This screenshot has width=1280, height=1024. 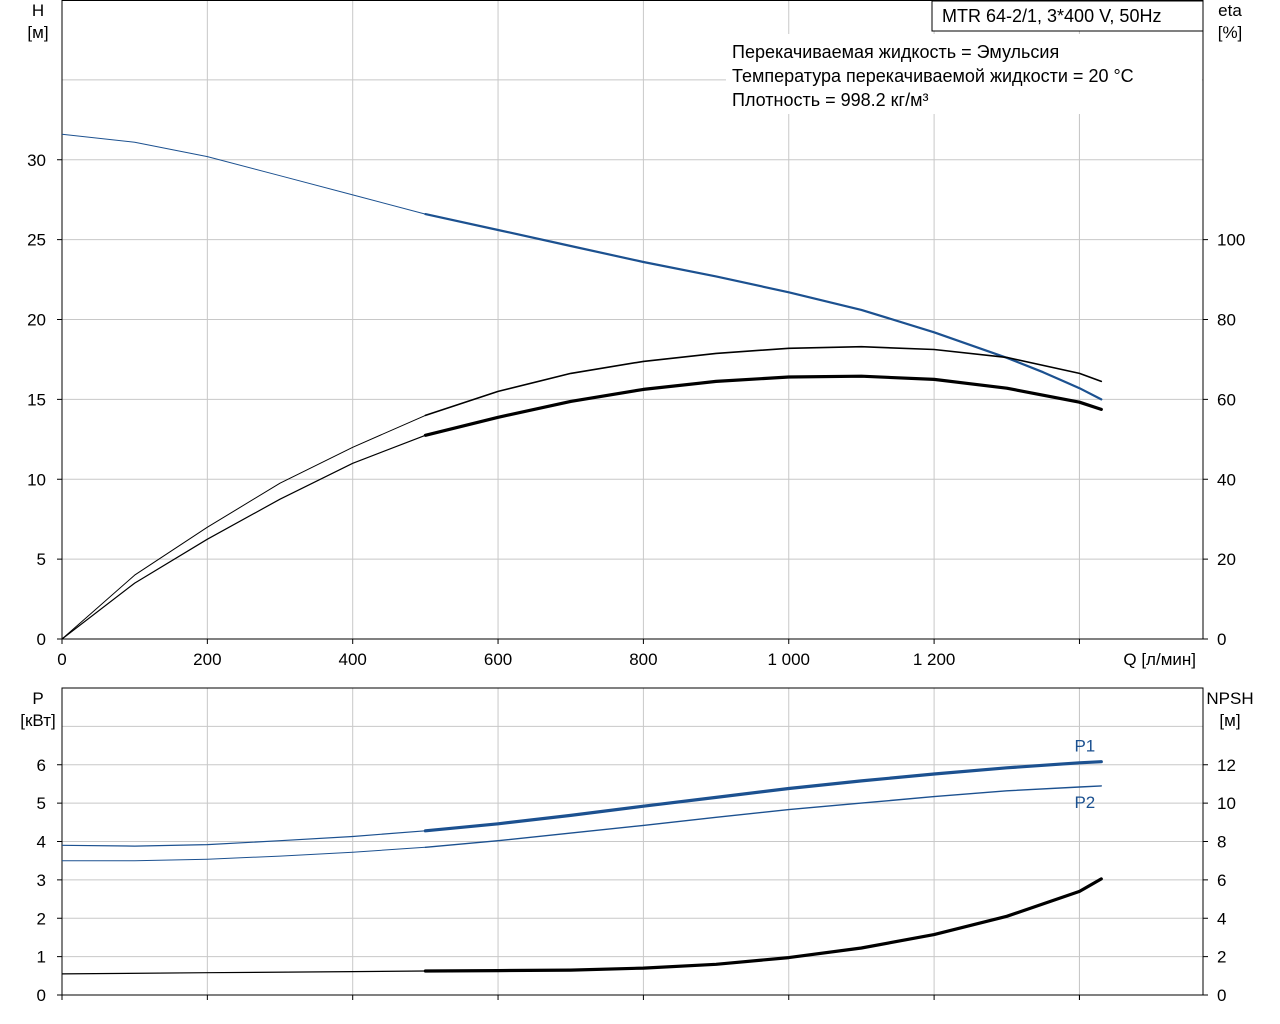 I want to click on y-tick-label-left: 30, so click(x=36, y=160).